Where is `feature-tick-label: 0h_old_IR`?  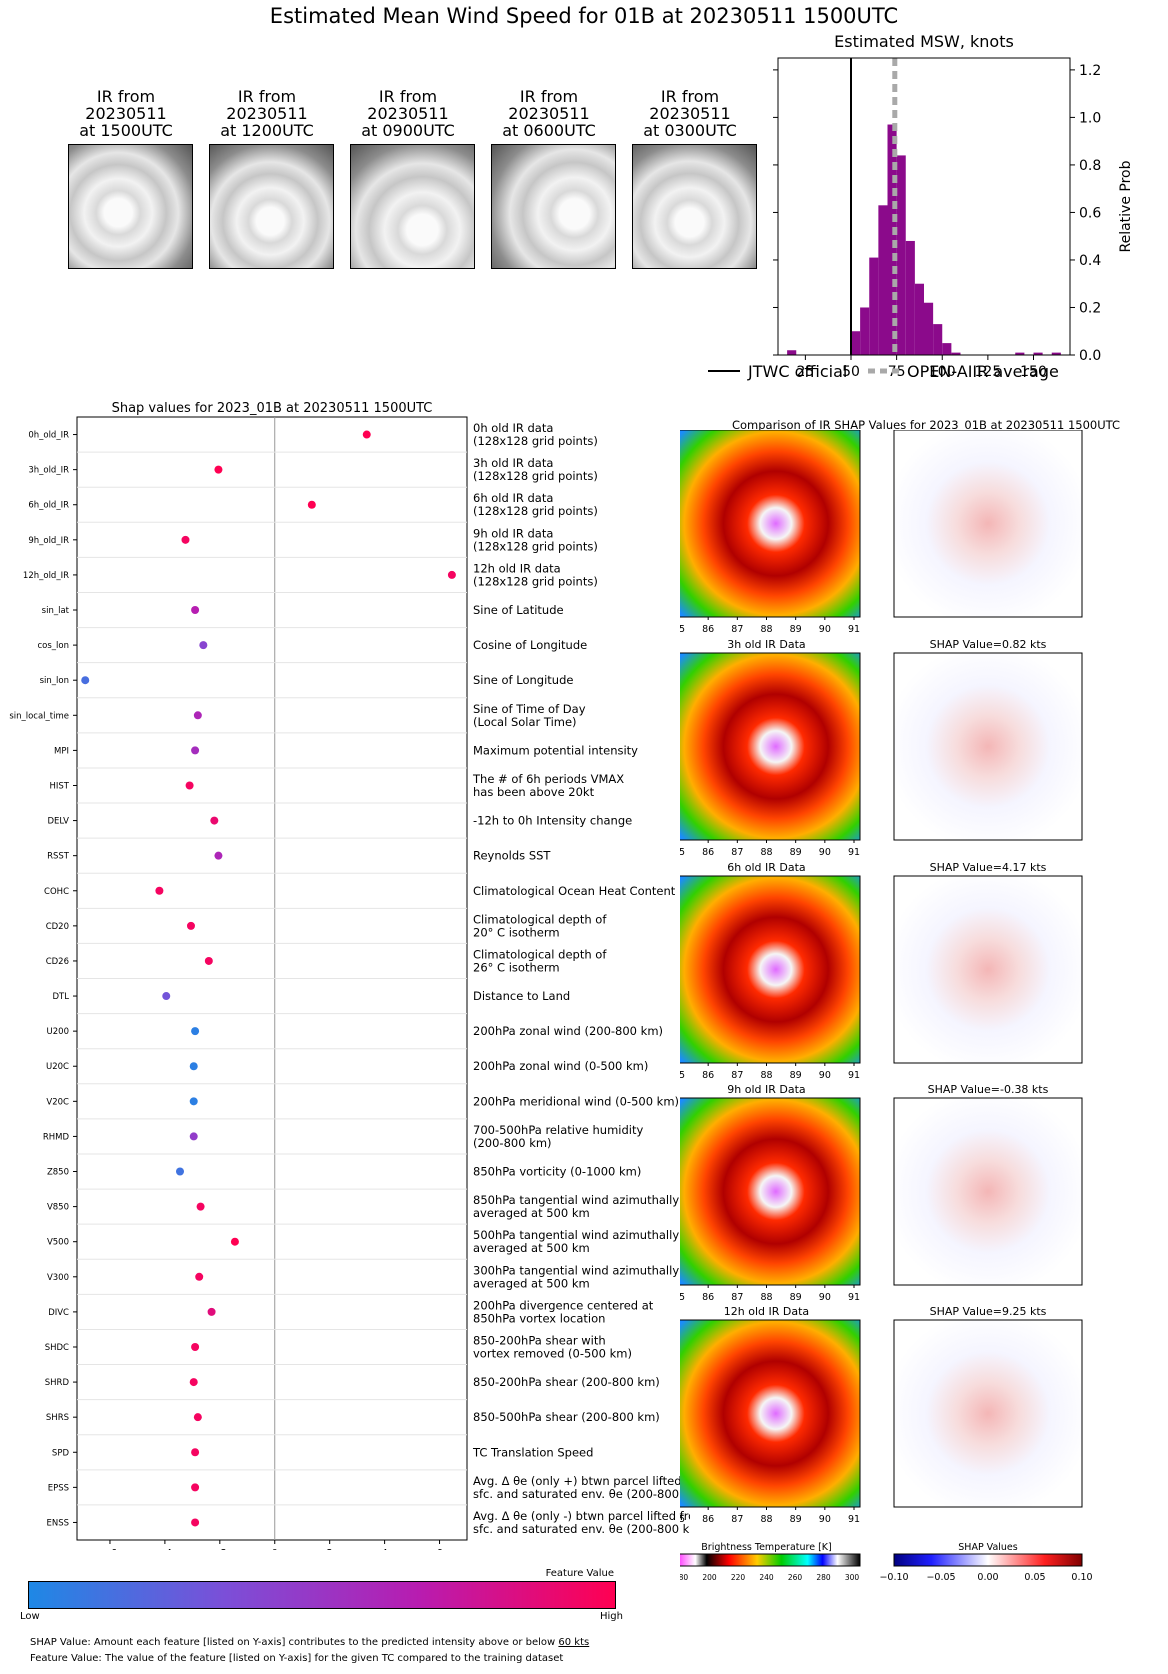
feature-tick-label: 0h_old_IR is located at coordinates (48, 436).